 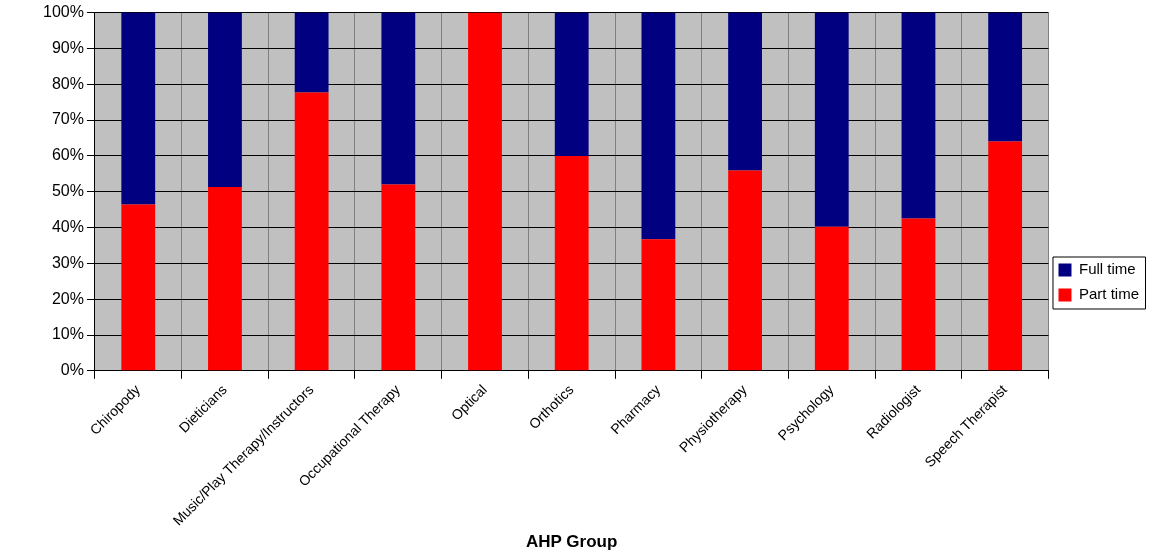 What do you see at coordinates (67, 83) in the screenshot?
I see `y-tick-label: 80%` at bounding box center [67, 83].